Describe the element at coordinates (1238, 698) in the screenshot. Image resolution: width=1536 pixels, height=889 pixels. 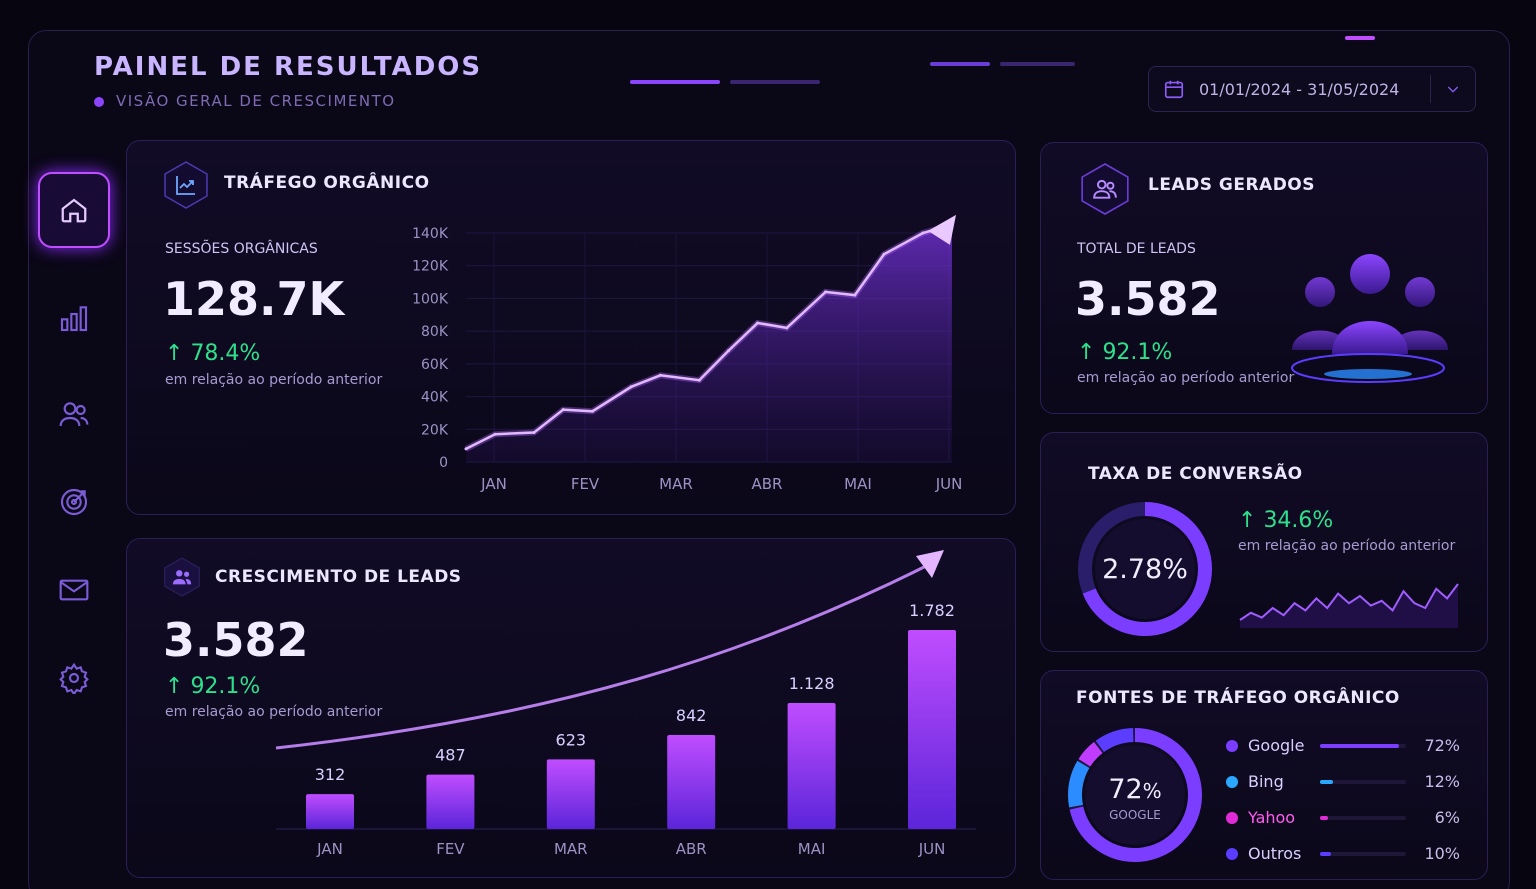
I see `traffic-sources-title: FONTES DE TRÁFEGO ORGÂNICO` at that location.